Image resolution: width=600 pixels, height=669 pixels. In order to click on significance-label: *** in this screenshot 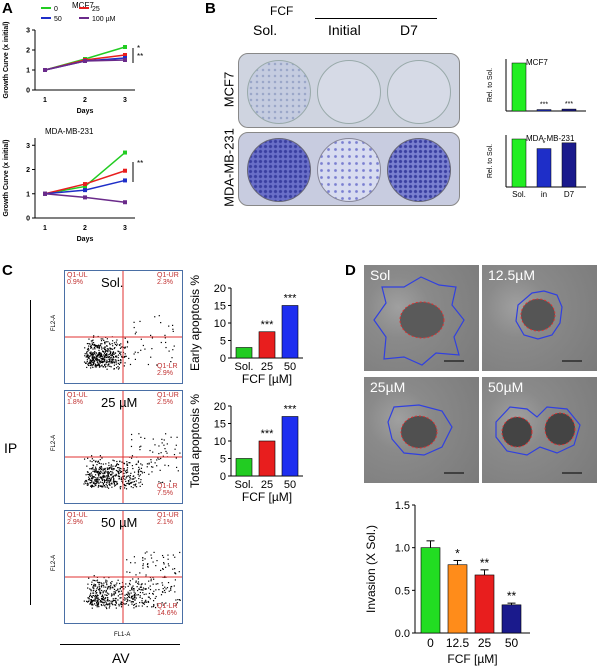, I will do `click(569, 104)`.